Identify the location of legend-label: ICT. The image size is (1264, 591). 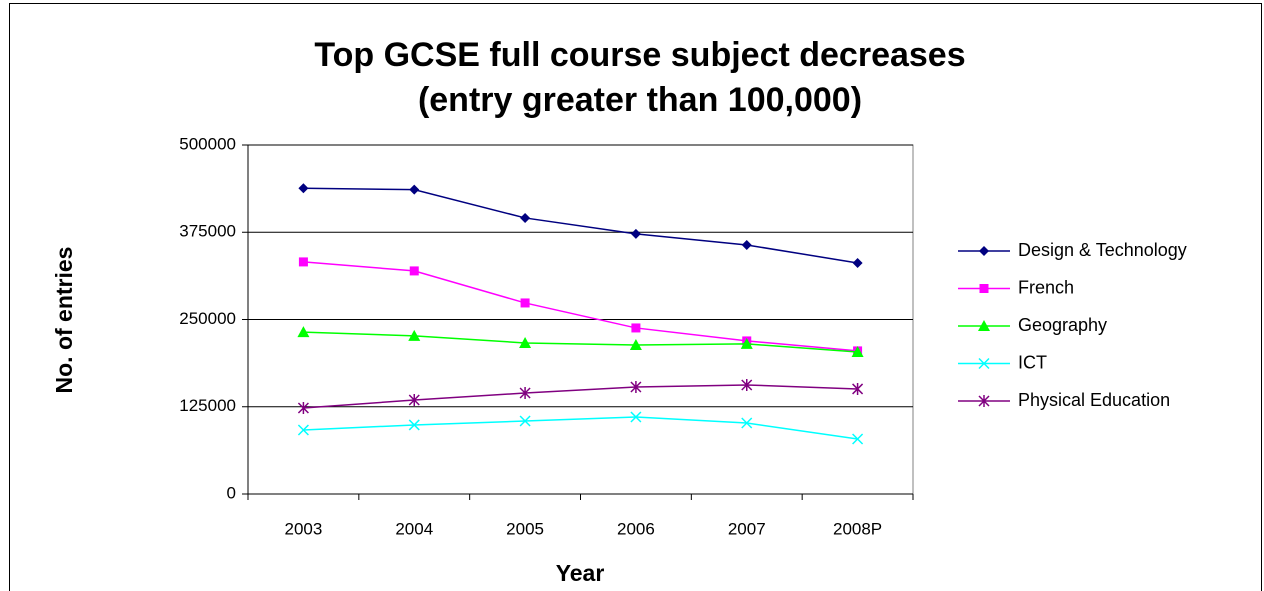
(1032, 362).